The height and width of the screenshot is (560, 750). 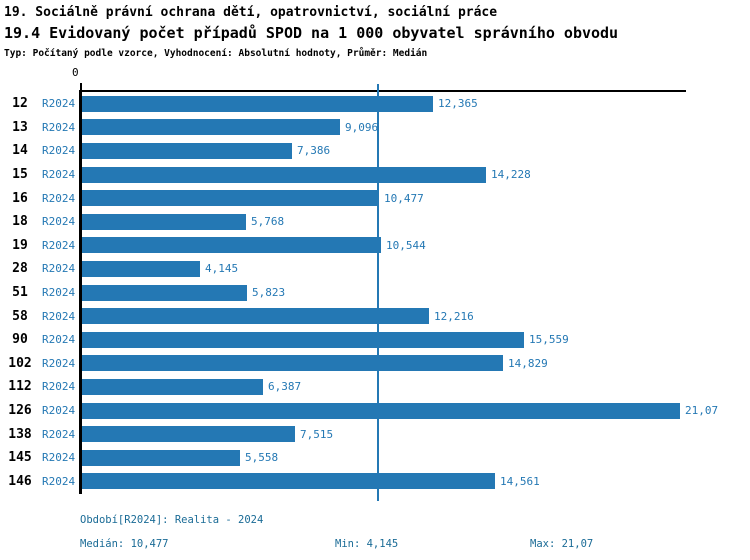 What do you see at coordinates (412, 387) in the screenshot?
I see `bar-row: 6,387` at bounding box center [412, 387].